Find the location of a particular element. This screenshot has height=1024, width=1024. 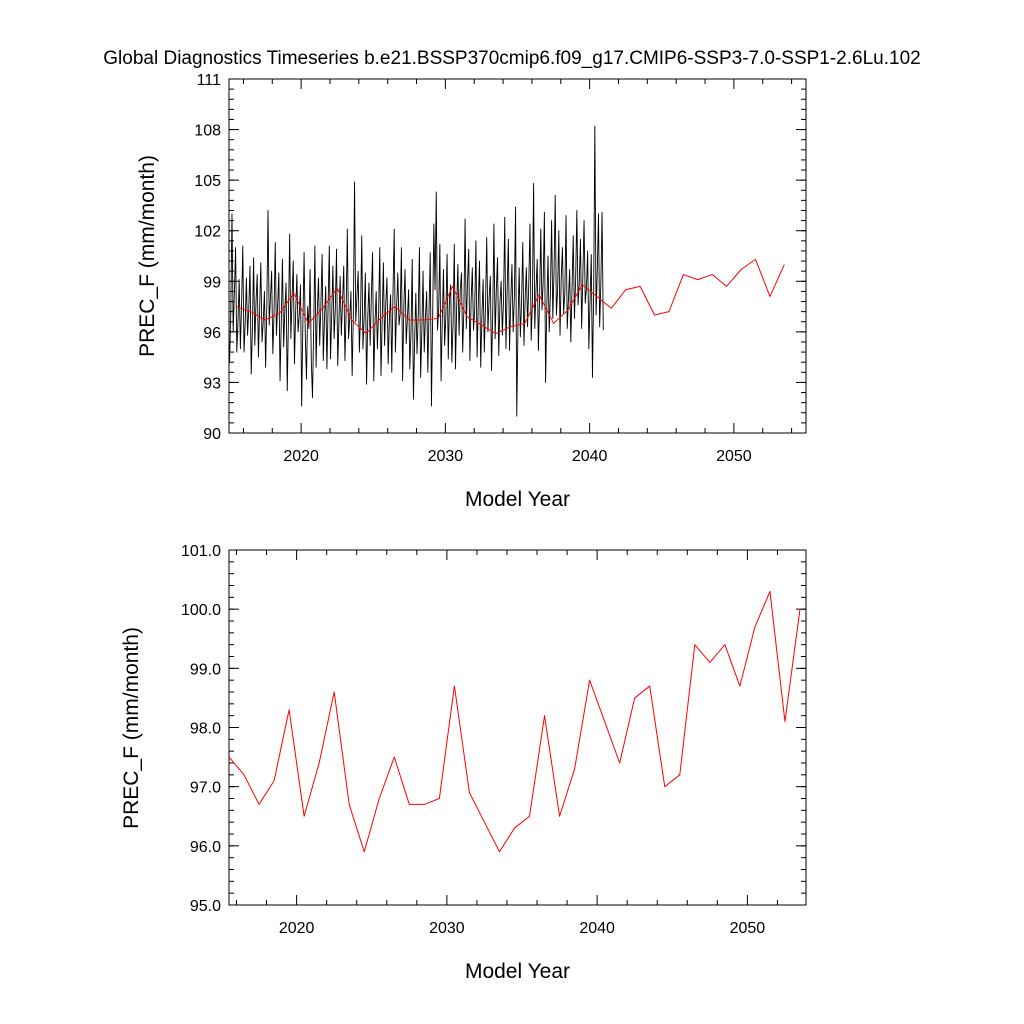

y-tick-label: 98.0 is located at coordinates (205, 729).